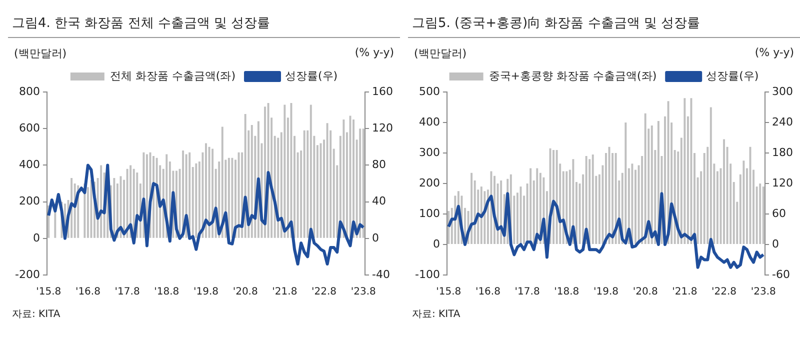 The height and width of the screenshot is (346, 800). What do you see at coordinates (783, 91) in the screenshot?
I see `y2-tick-label: 300` at bounding box center [783, 91].